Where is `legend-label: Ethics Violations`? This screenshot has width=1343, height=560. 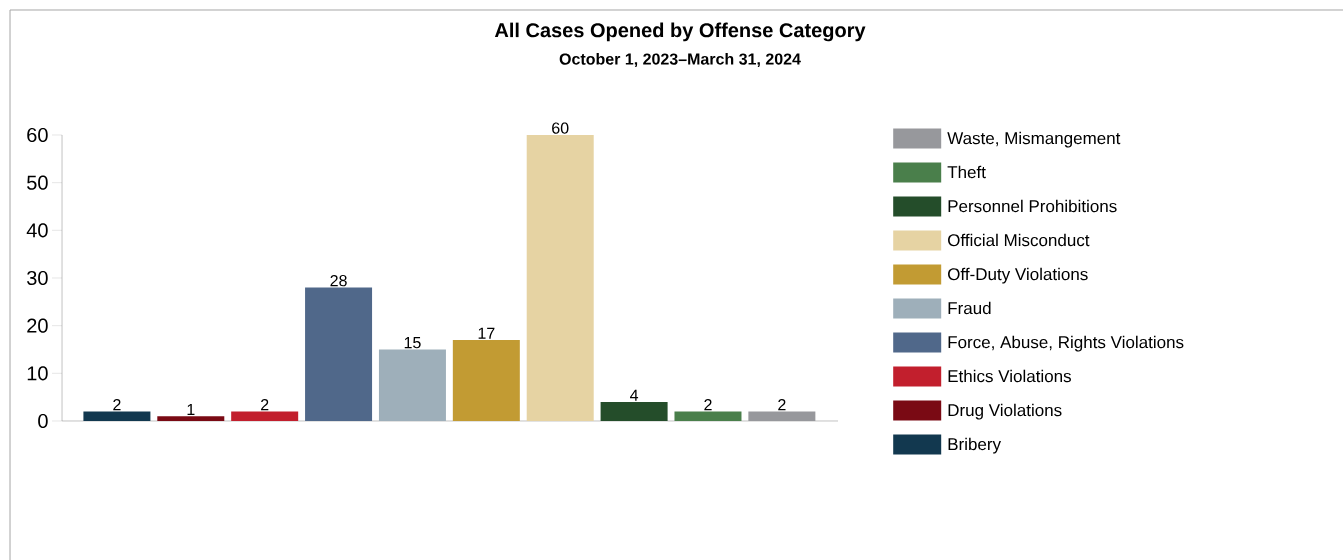 legend-label: Ethics Violations is located at coordinates (1009, 376).